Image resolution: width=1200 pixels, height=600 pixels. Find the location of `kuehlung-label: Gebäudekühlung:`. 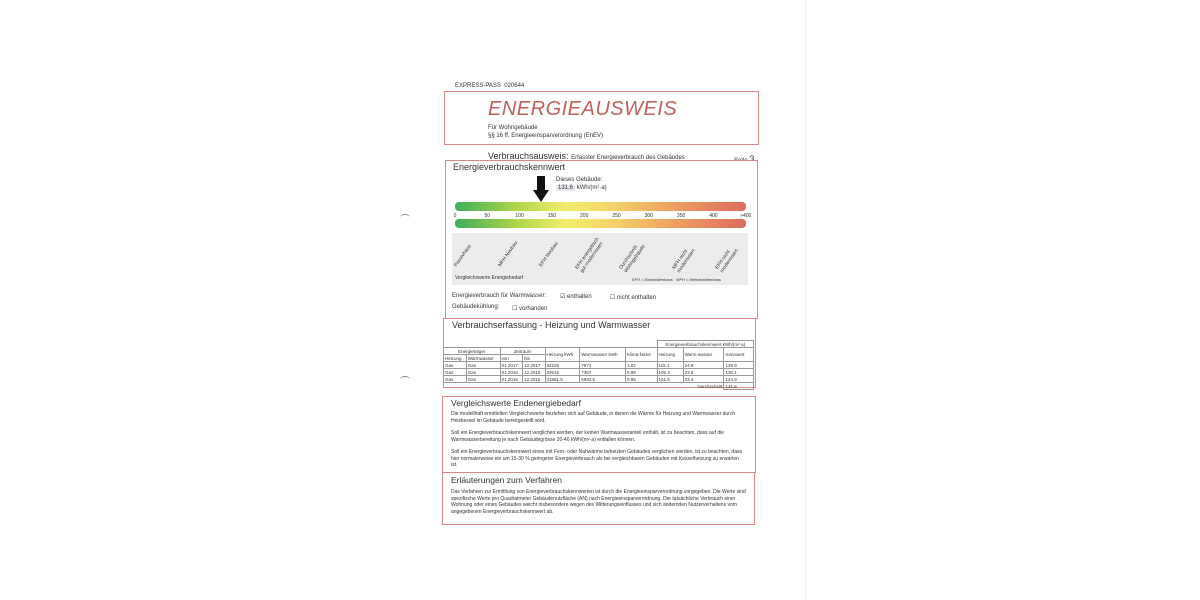

kuehlung-label: Gebäudekühlung: is located at coordinates (476, 307).